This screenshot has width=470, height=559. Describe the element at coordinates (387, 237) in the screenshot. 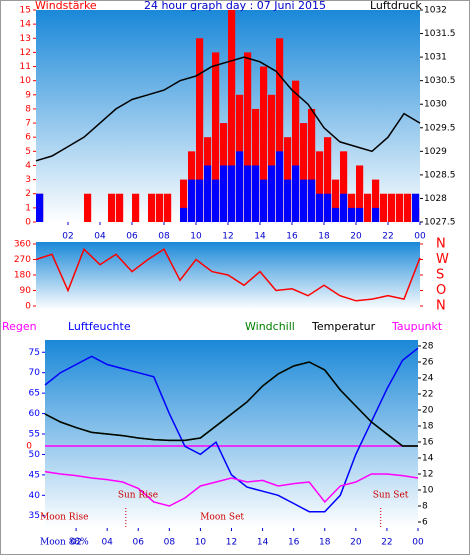

I see `x-tick-label: 22` at that location.